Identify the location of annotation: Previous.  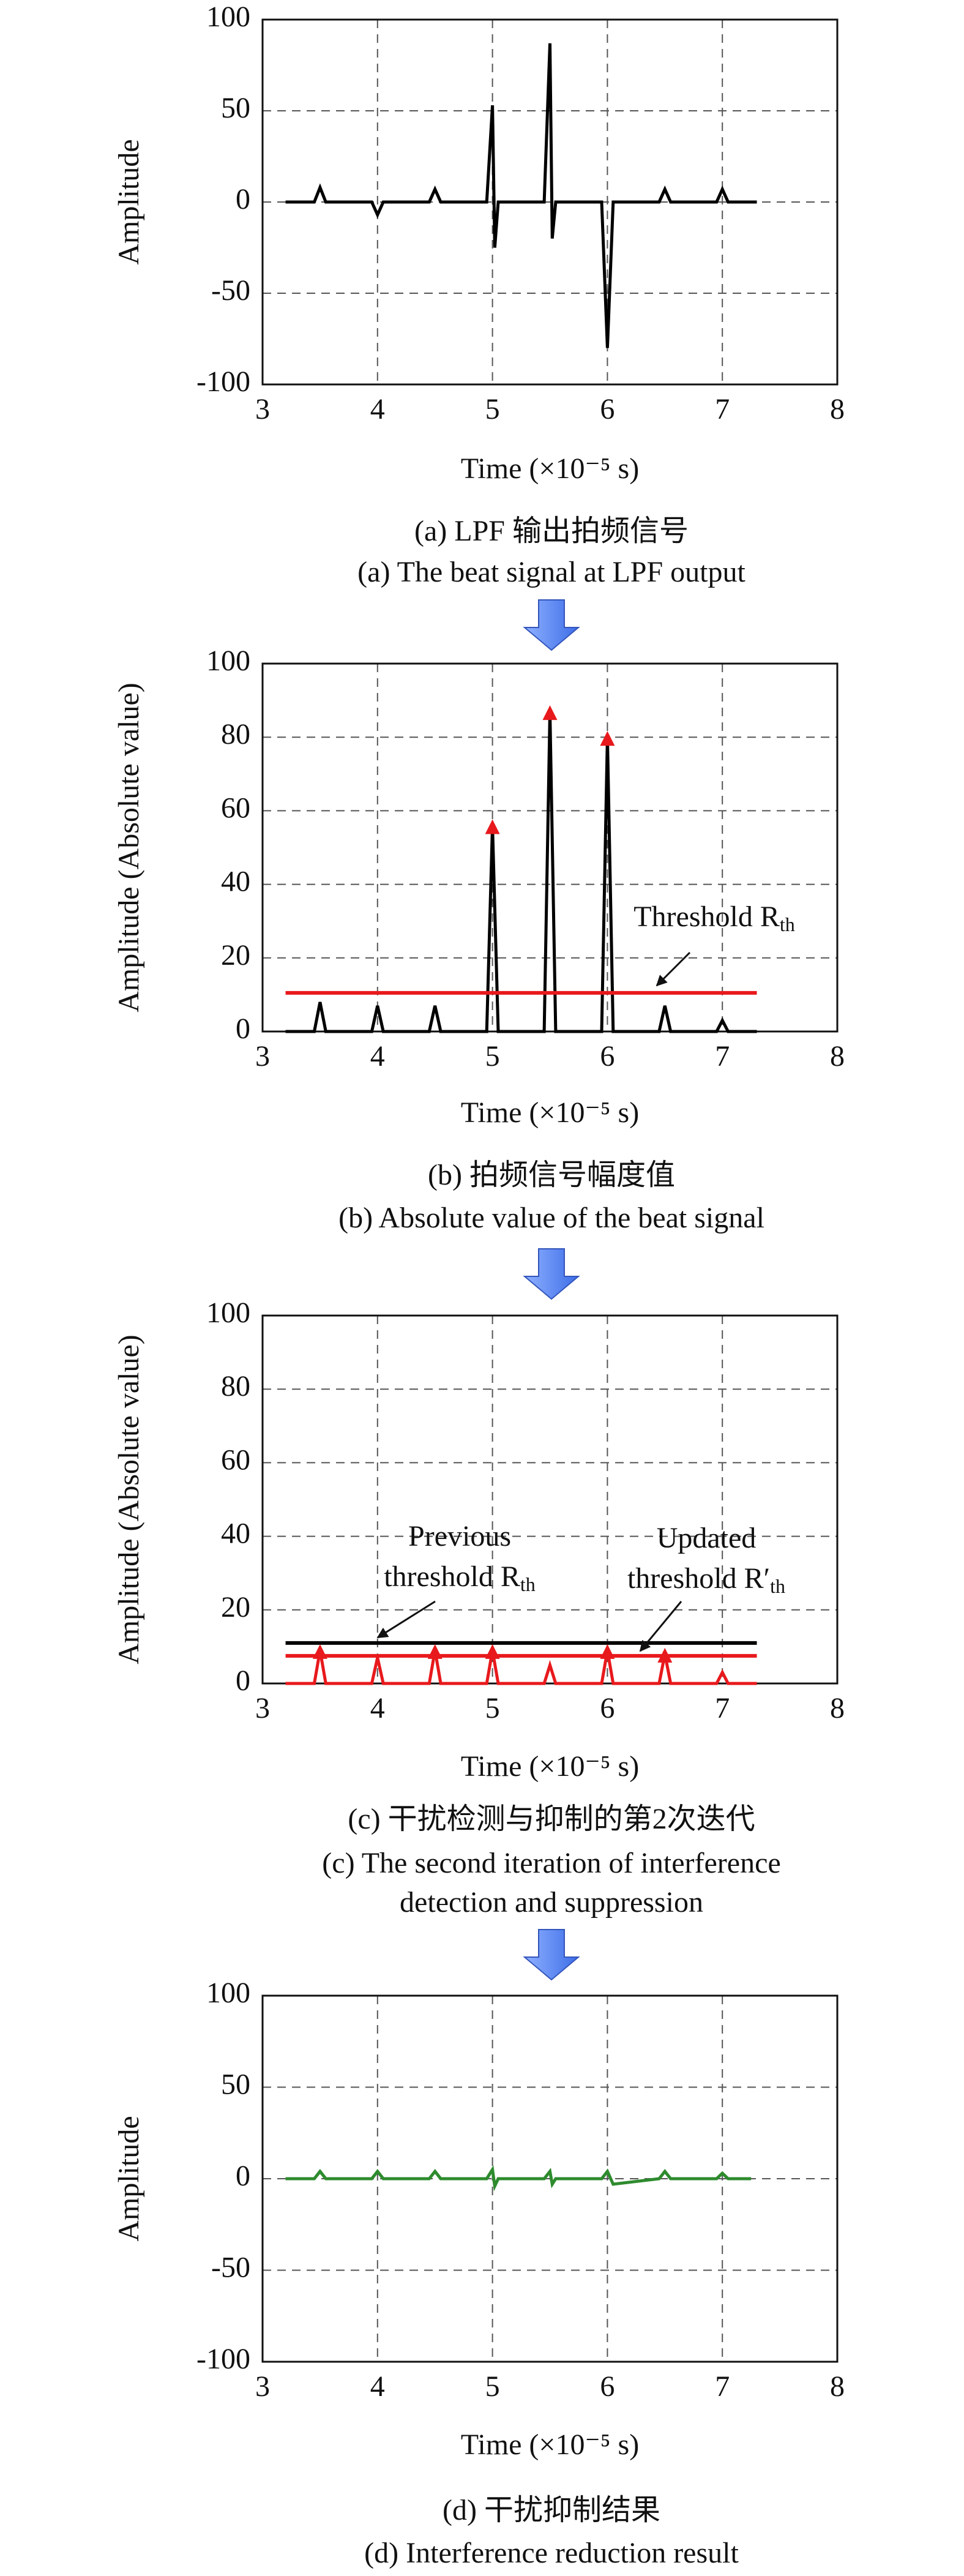
(459, 1536).